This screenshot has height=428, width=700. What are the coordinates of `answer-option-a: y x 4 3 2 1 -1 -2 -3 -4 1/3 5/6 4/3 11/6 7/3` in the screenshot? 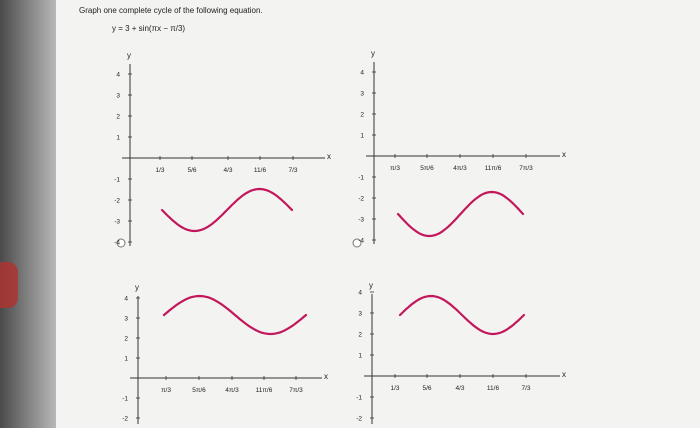 It's located at (222, 149).